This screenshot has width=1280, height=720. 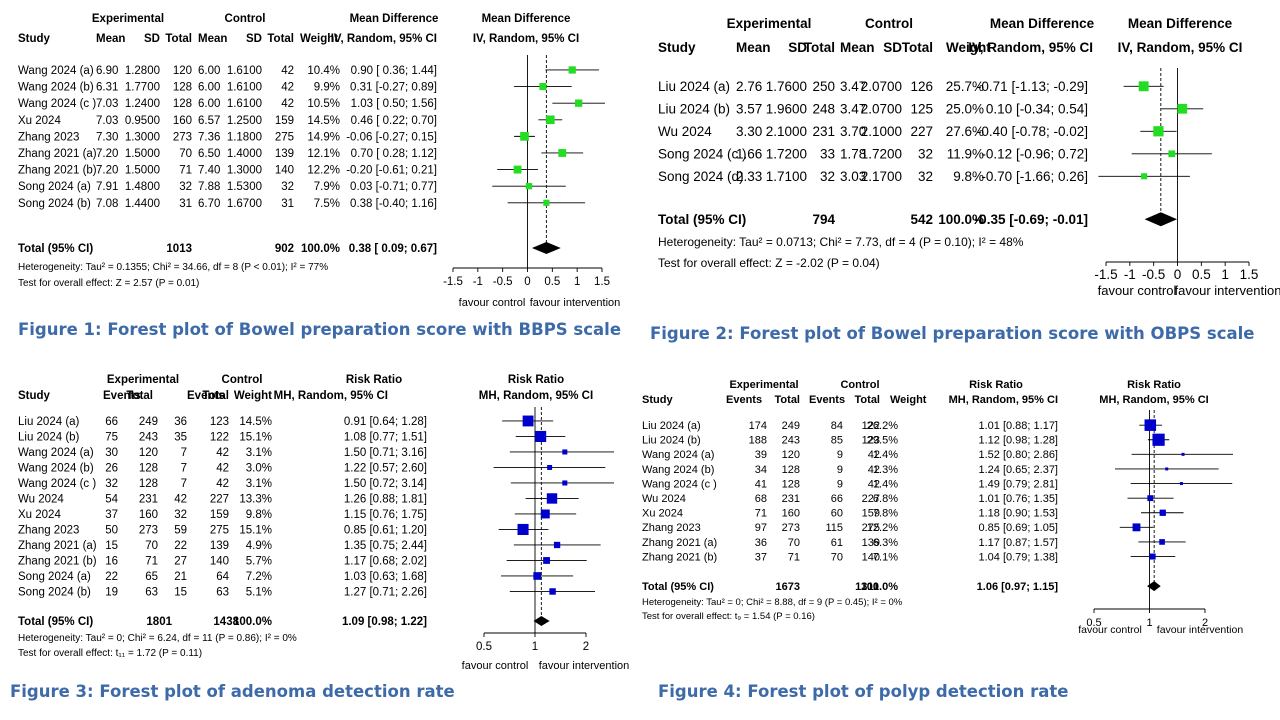 What do you see at coordinates (791, 426) in the screenshot?
I see `cell-c2: 249` at bounding box center [791, 426].